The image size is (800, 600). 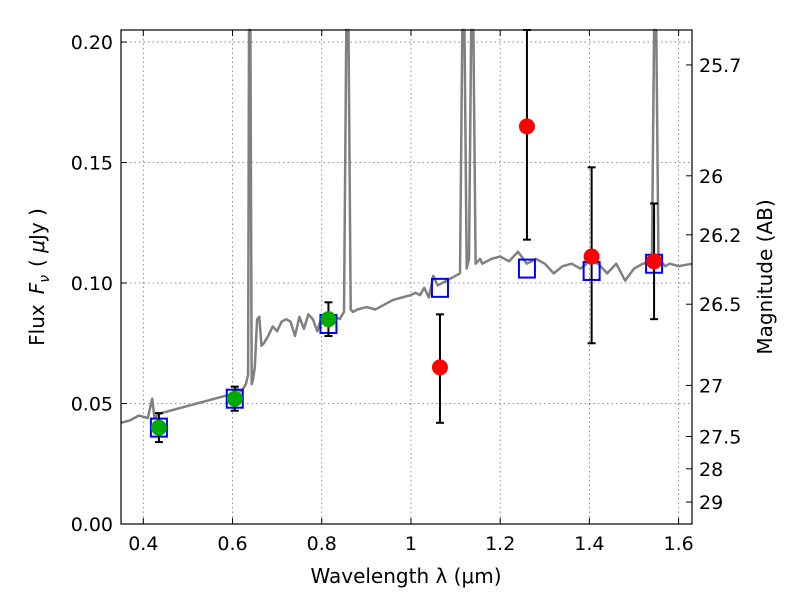 What do you see at coordinates (92, 43) in the screenshot?
I see `y-tick-label: 0.20` at bounding box center [92, 43].